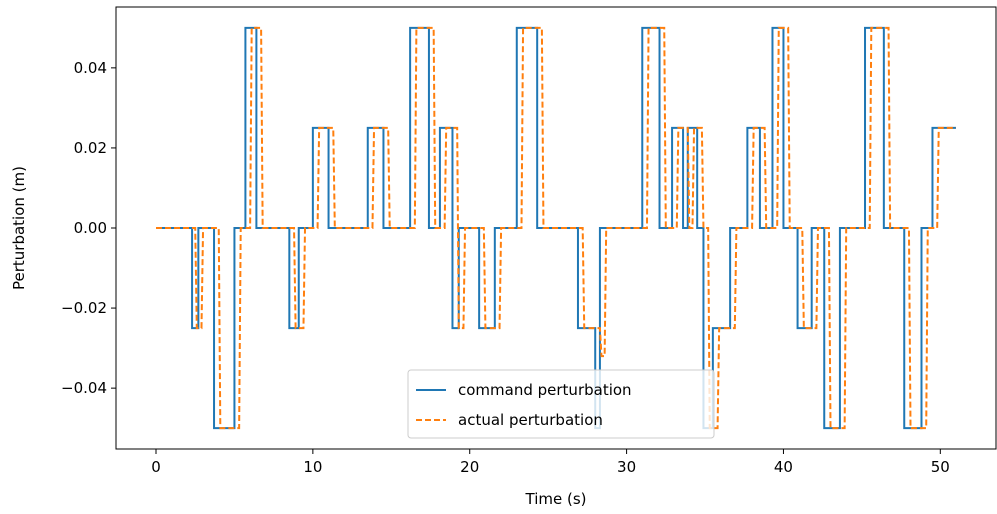 This screenshot has height=514, width=997. I want to click on y-tick-label: 0.00, so click(90, 228).